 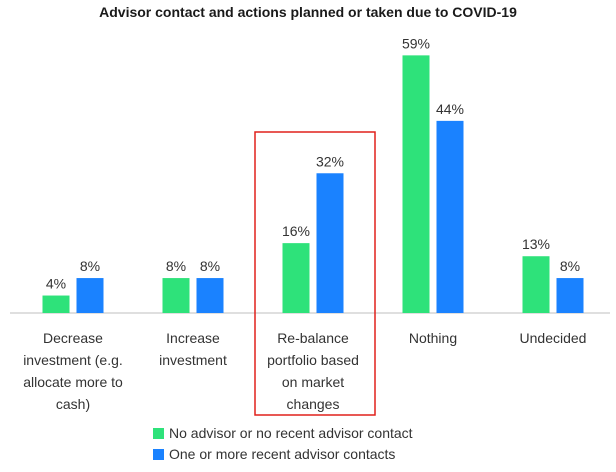 I want to click on bar-series2-cat3, so click(x=330, y=243).